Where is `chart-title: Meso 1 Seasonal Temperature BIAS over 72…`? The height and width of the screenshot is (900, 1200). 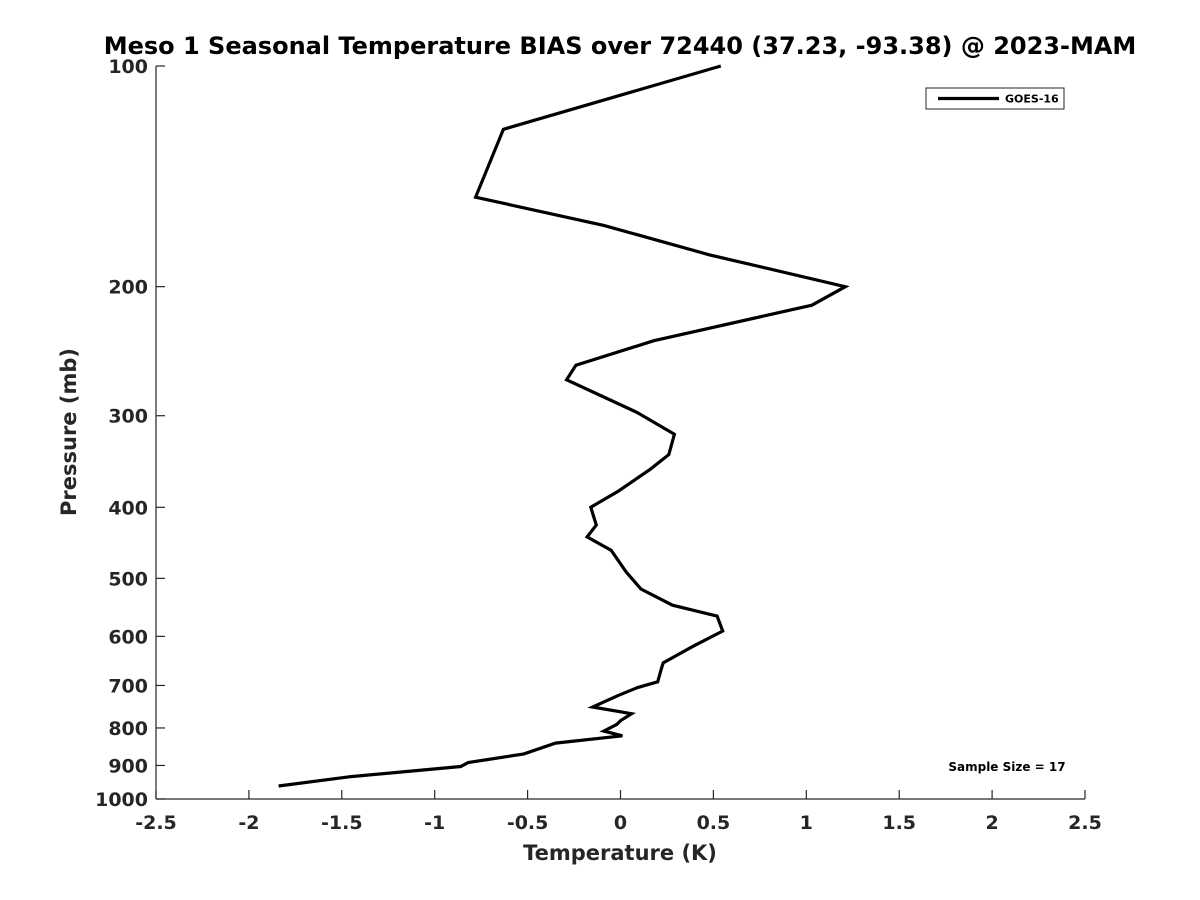 chart-title: Meso 1 Seasonal Temperature BIAS over 72… is located at coordinates (620, 46).